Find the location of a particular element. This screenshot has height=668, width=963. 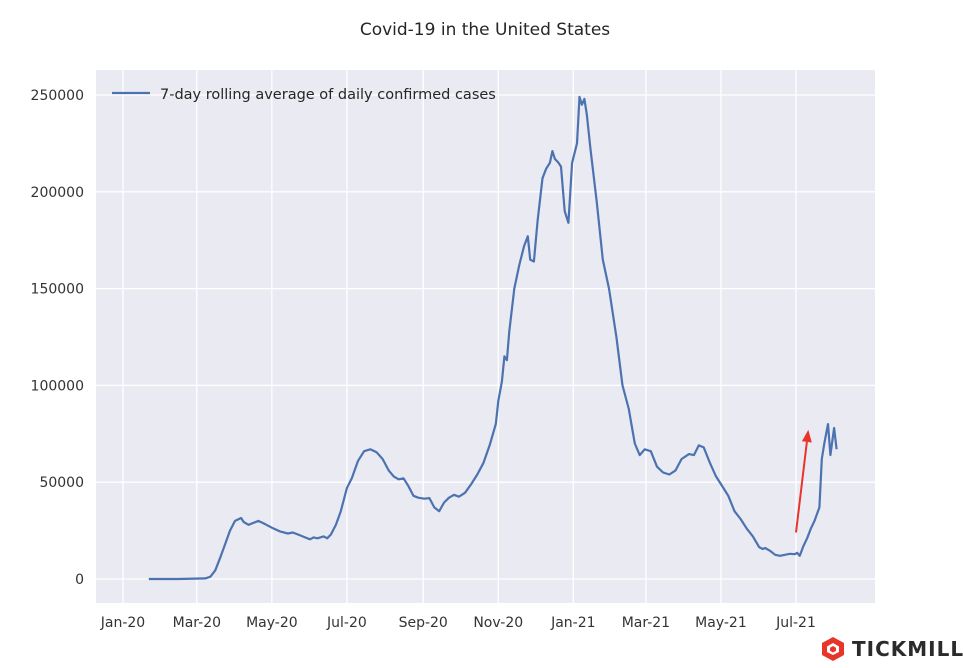

y-tick-label: 150000 is located at coordinates (57, 290).